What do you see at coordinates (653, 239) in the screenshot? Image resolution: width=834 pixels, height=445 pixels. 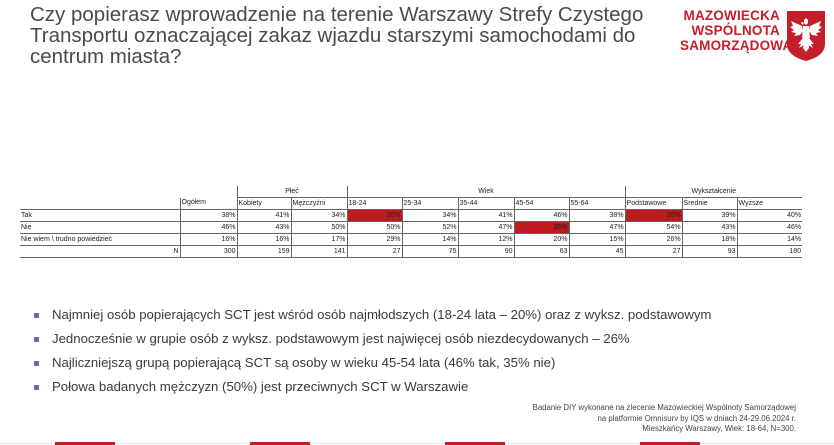 I see `table-cell: 26%` at bounding box center [653, 239].